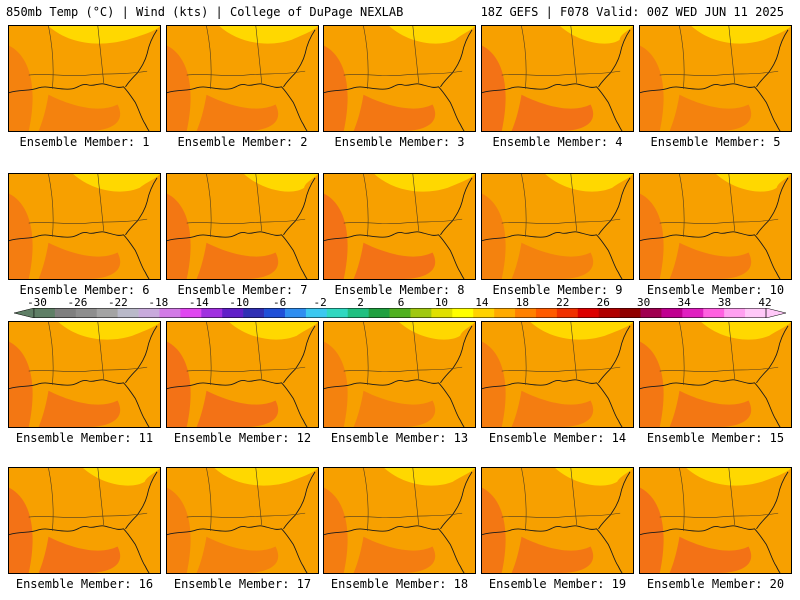 This screenshot has height=600, width=800. I want to click on member-caption: Ensemble Member: 13, so click(399, 438).